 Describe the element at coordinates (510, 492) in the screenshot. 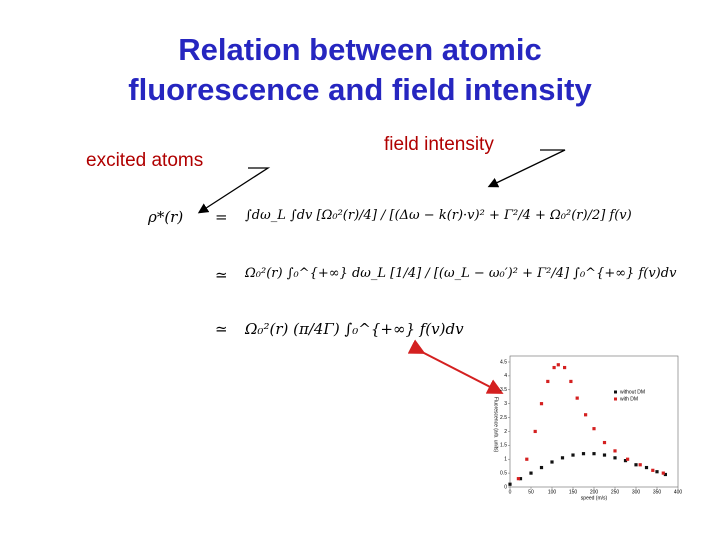

I see `x-tick-label: 0` at that location.